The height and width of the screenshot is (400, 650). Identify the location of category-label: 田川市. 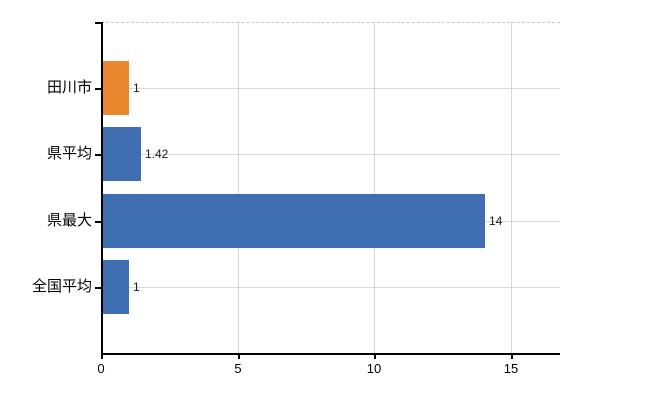
(69, 87).